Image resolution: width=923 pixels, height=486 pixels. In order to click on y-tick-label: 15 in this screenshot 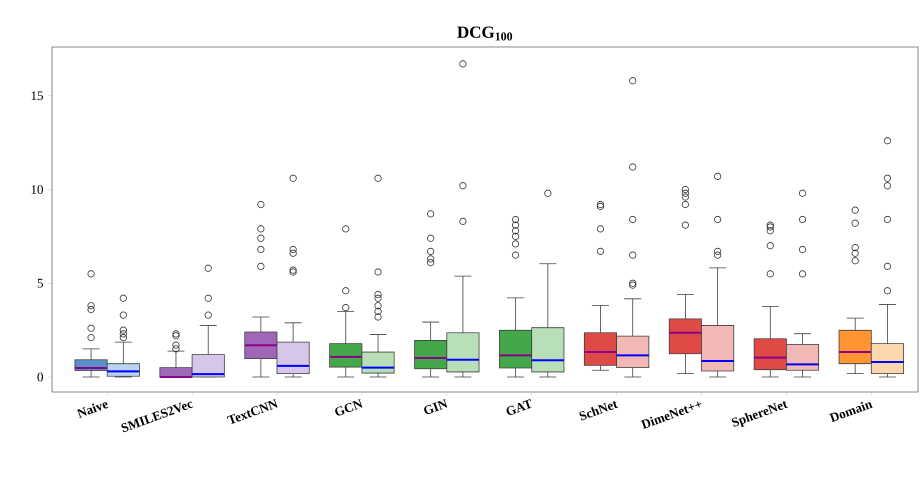, I will do `click(37, 95)`.